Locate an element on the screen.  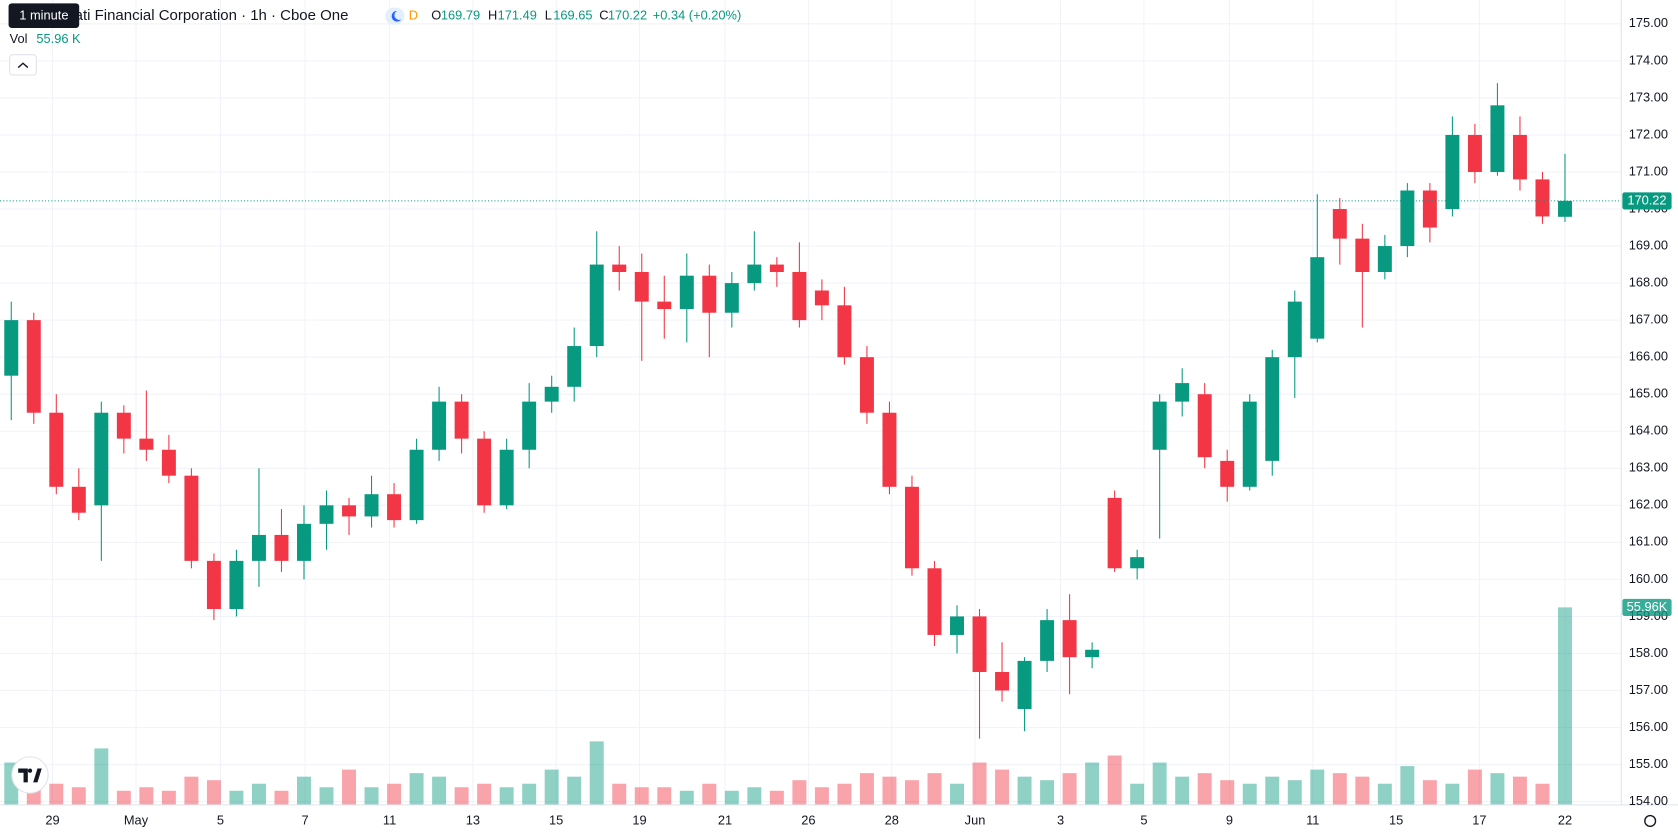
collapse-button is located at coordinates (23, 65).